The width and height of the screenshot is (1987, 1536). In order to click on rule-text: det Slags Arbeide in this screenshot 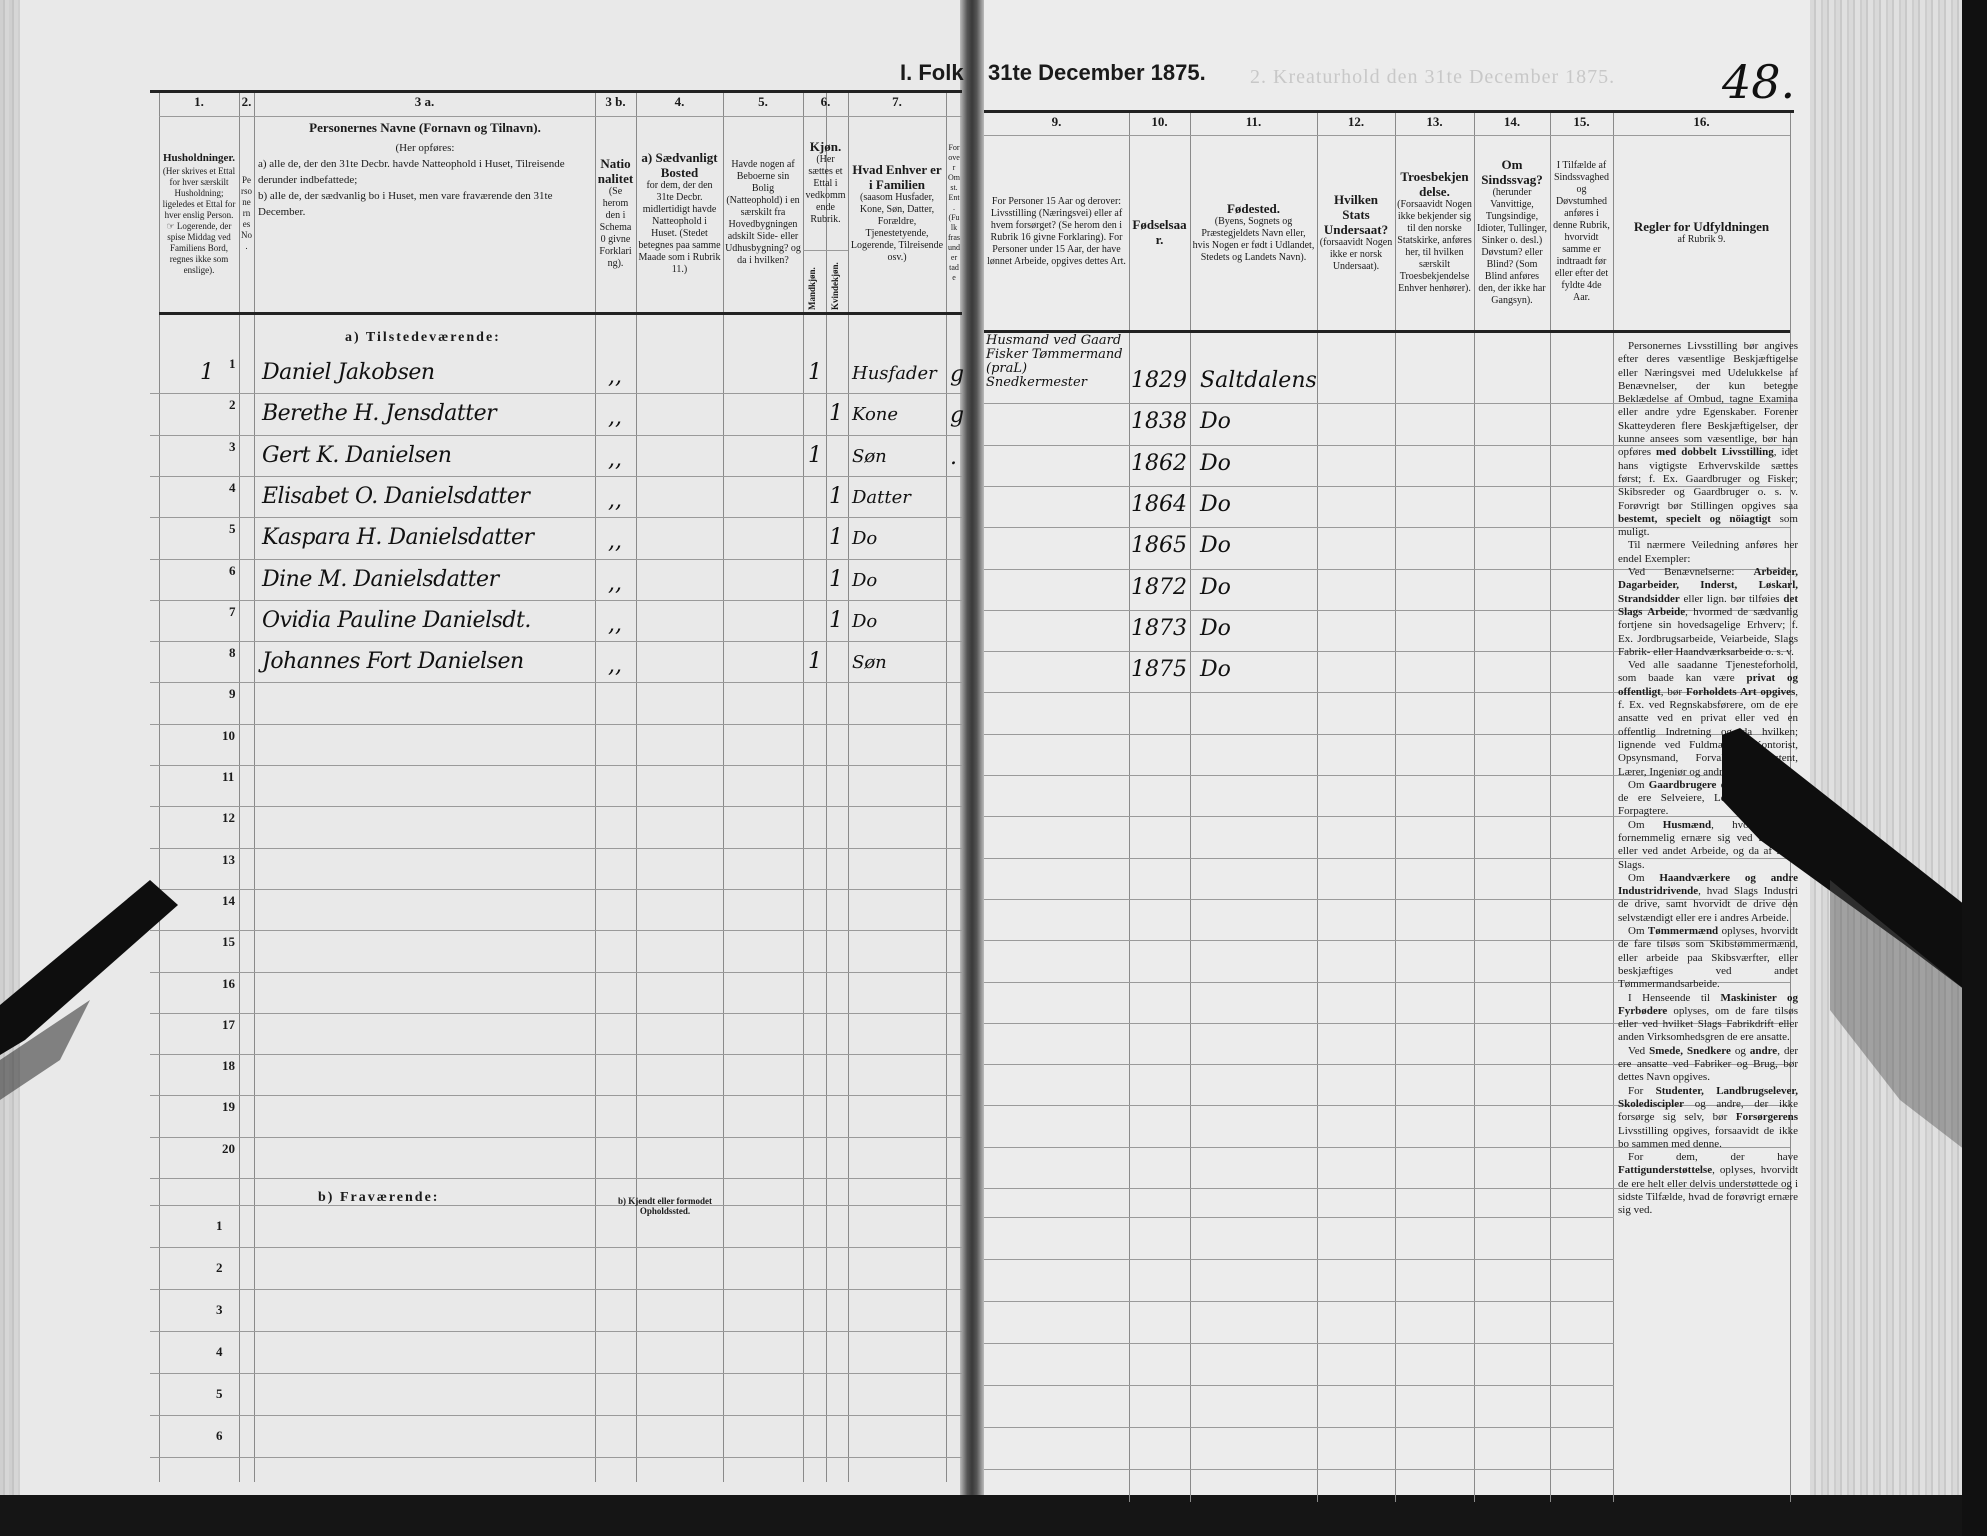, I will do `click(1708, 605)`.